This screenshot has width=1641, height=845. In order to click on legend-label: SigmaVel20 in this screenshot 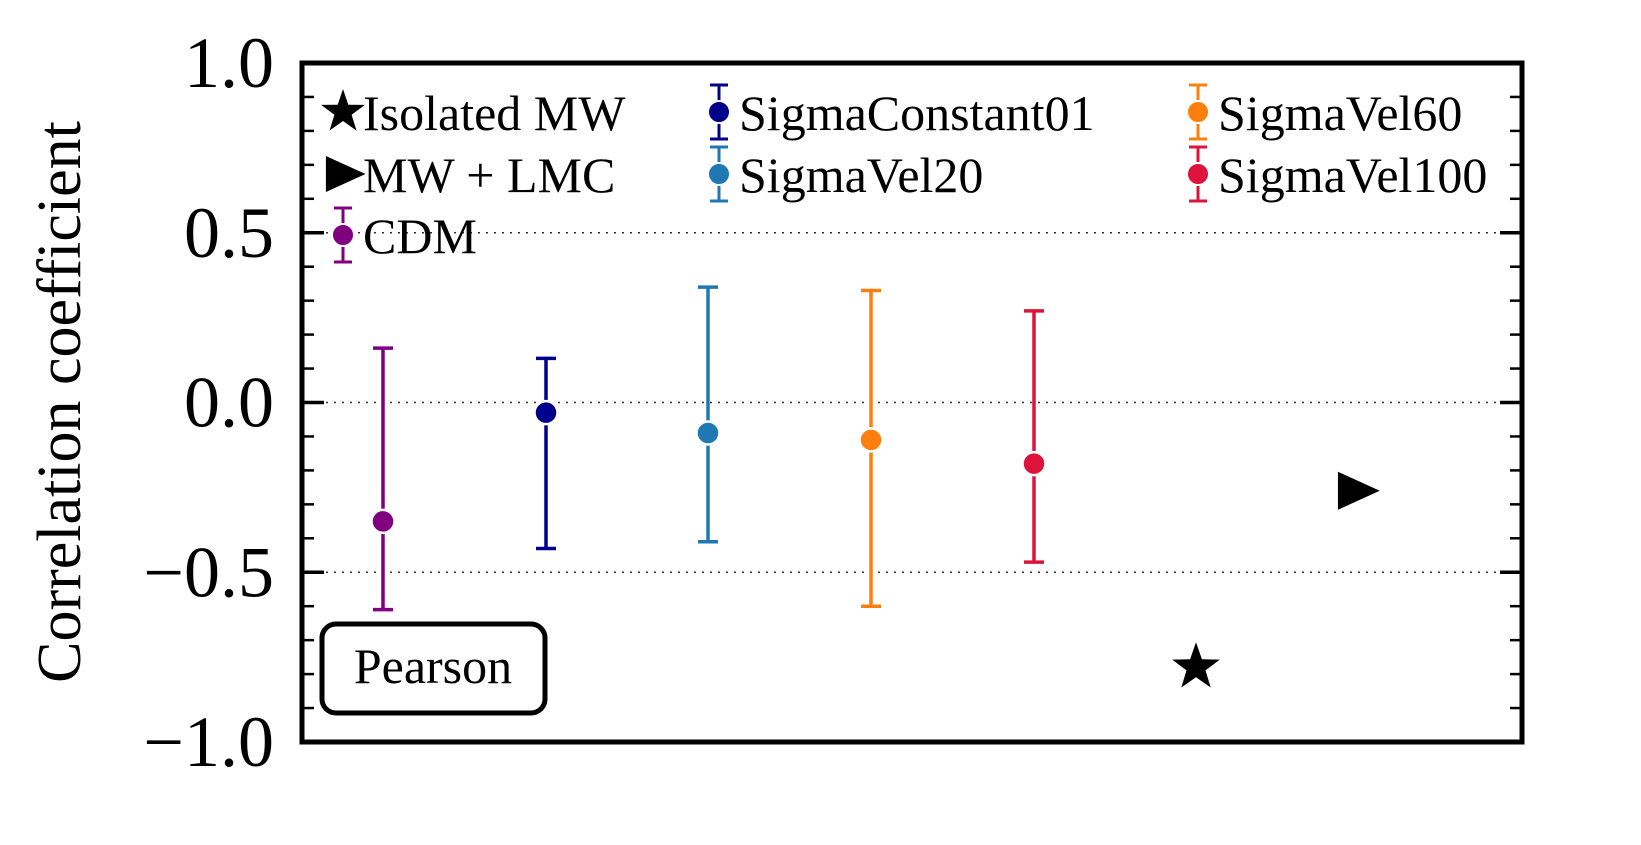, I will do `click(861, 175)`.